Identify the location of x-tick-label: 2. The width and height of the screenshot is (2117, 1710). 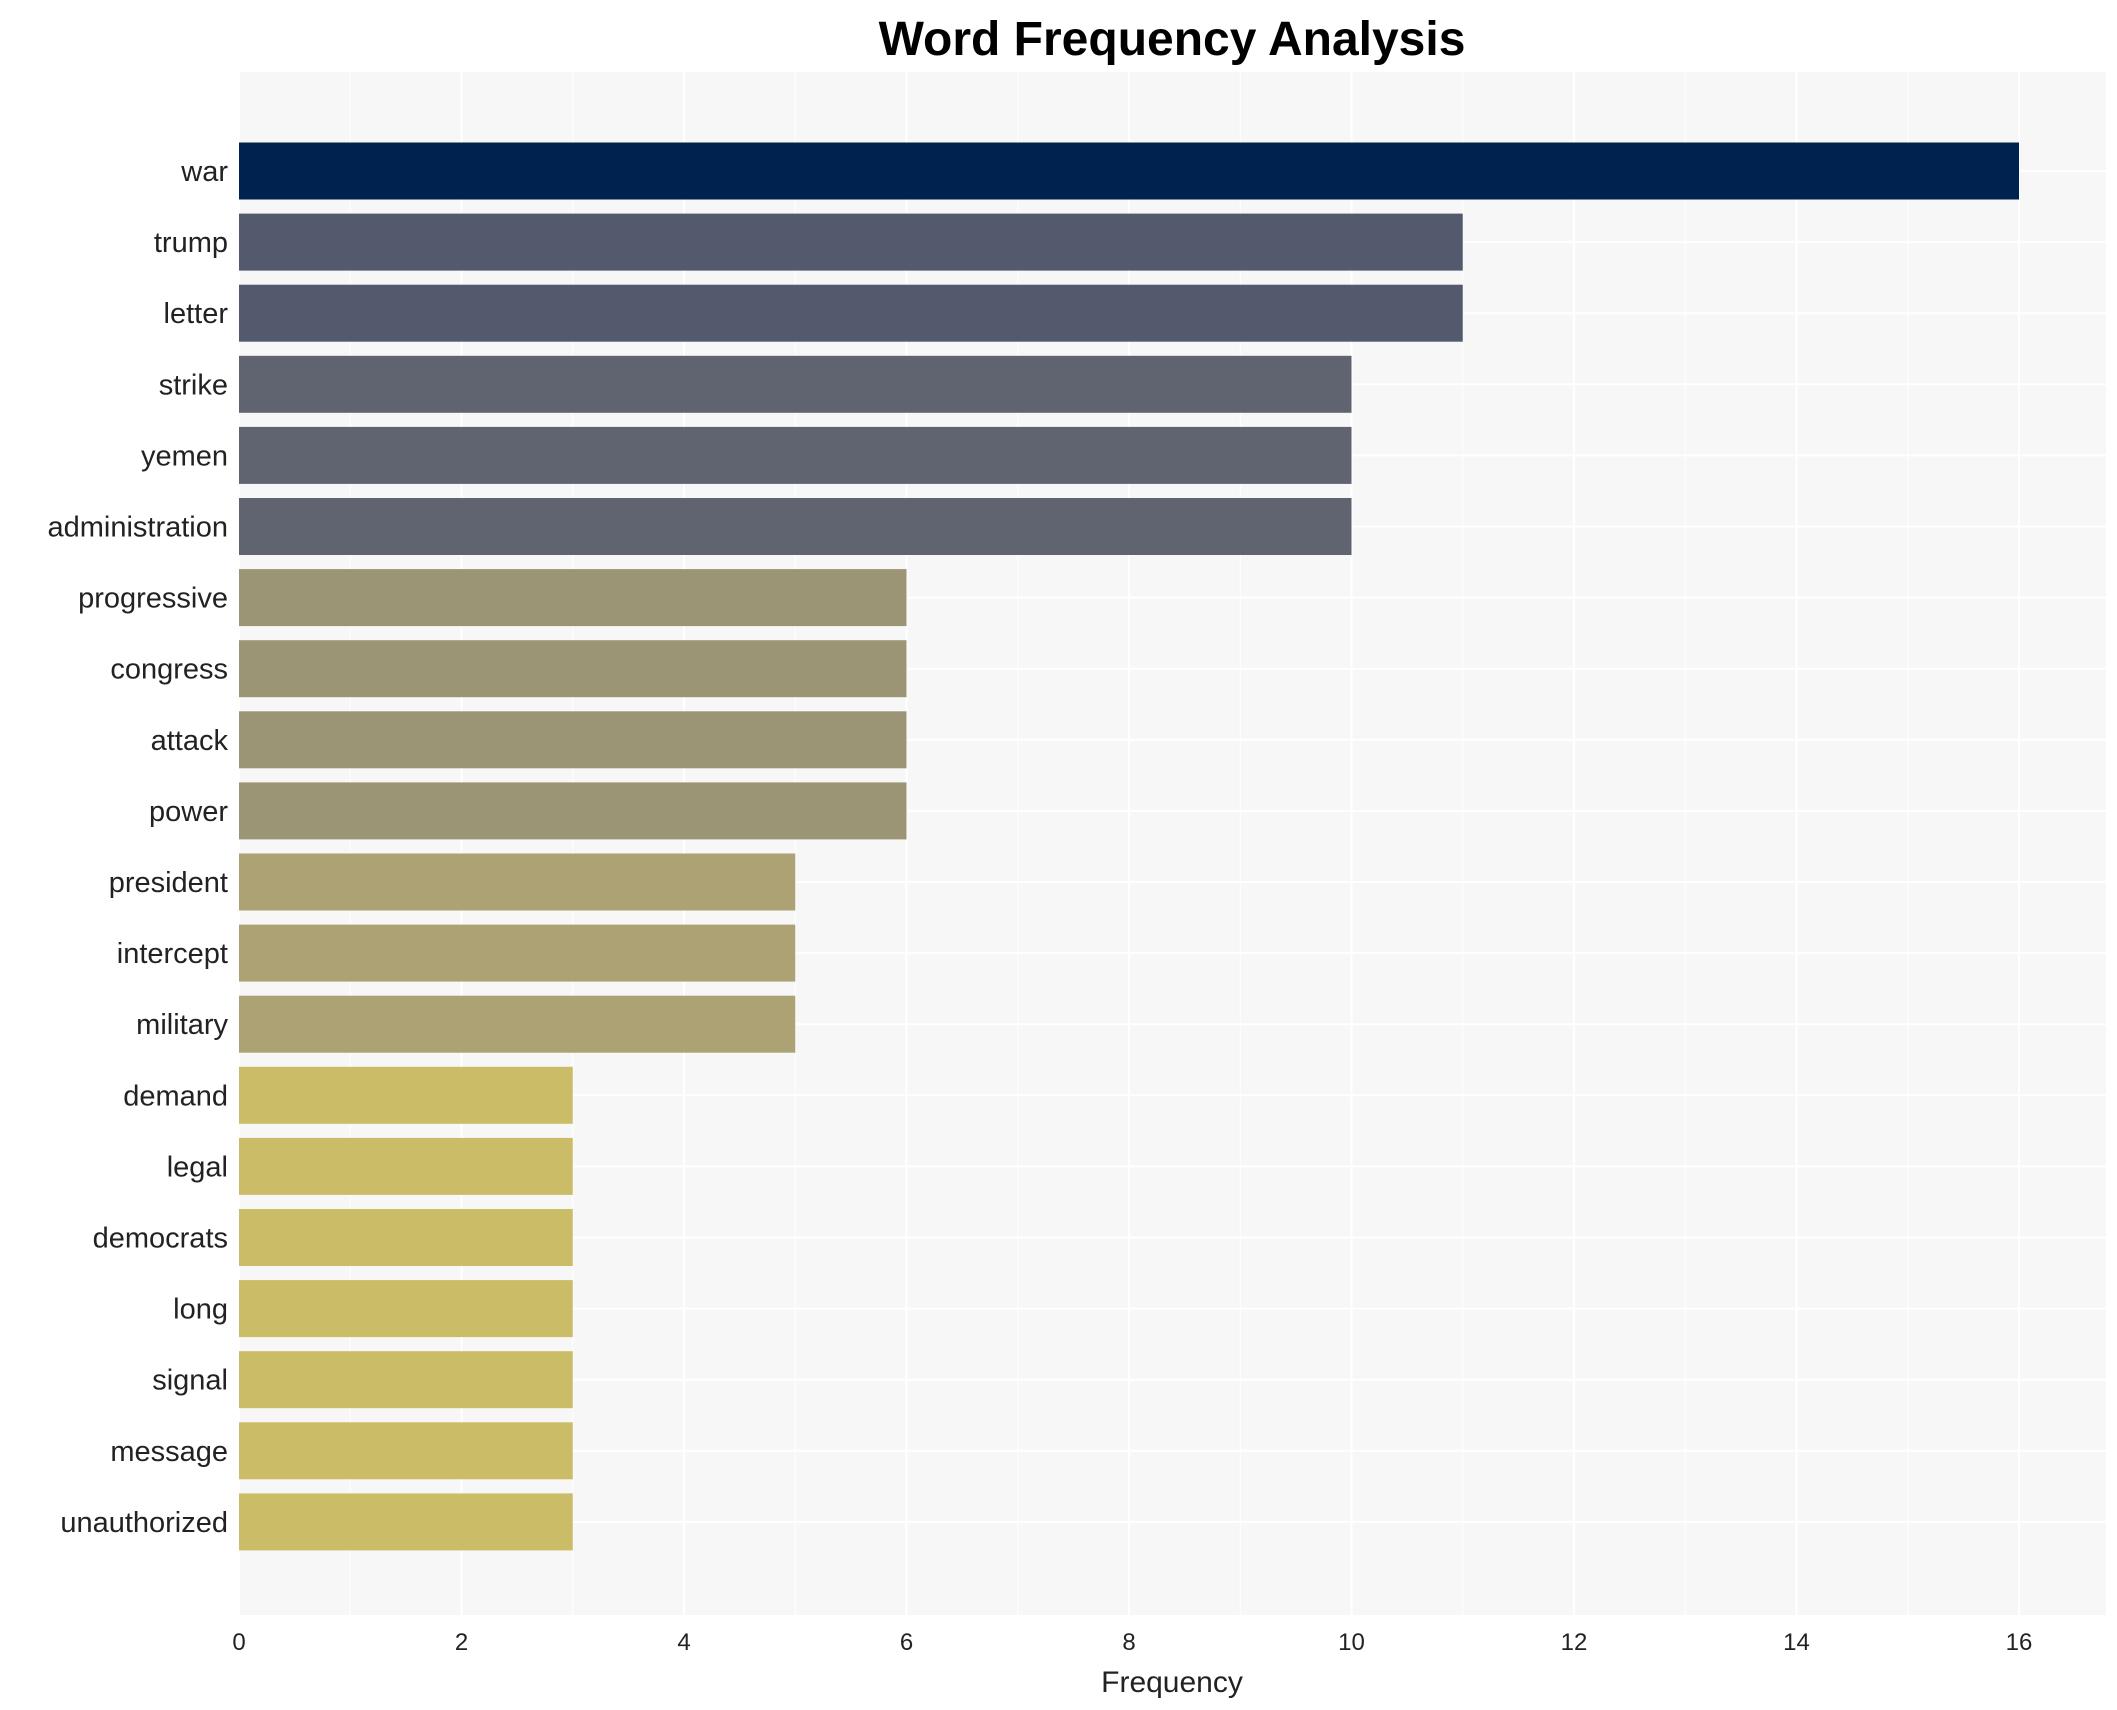
(461, 1642).